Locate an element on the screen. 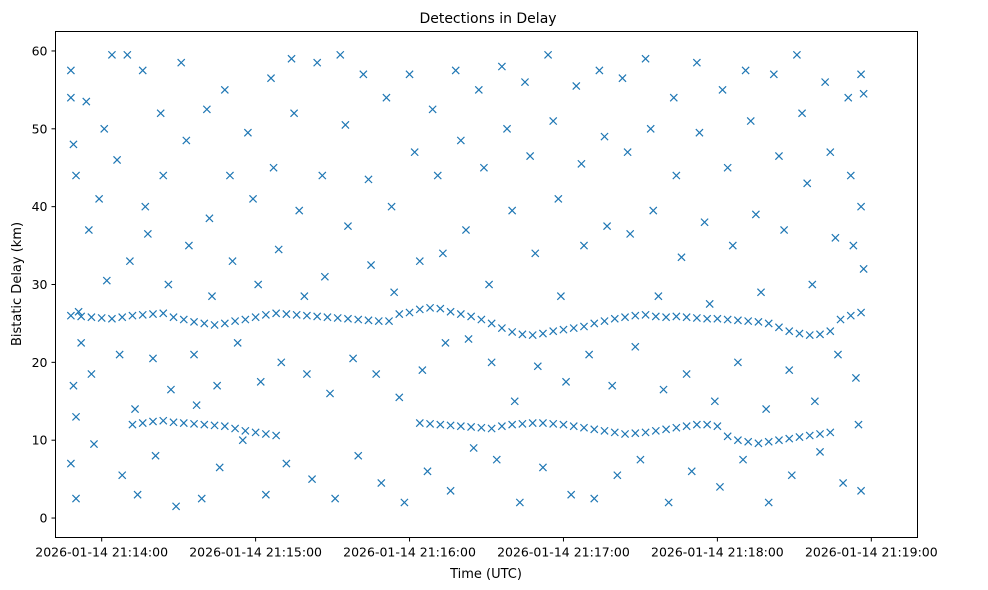 Image resolution: width=988 pixels, height=590 pixels. y-tick-label: 40 is located at coordinates (40, 206).